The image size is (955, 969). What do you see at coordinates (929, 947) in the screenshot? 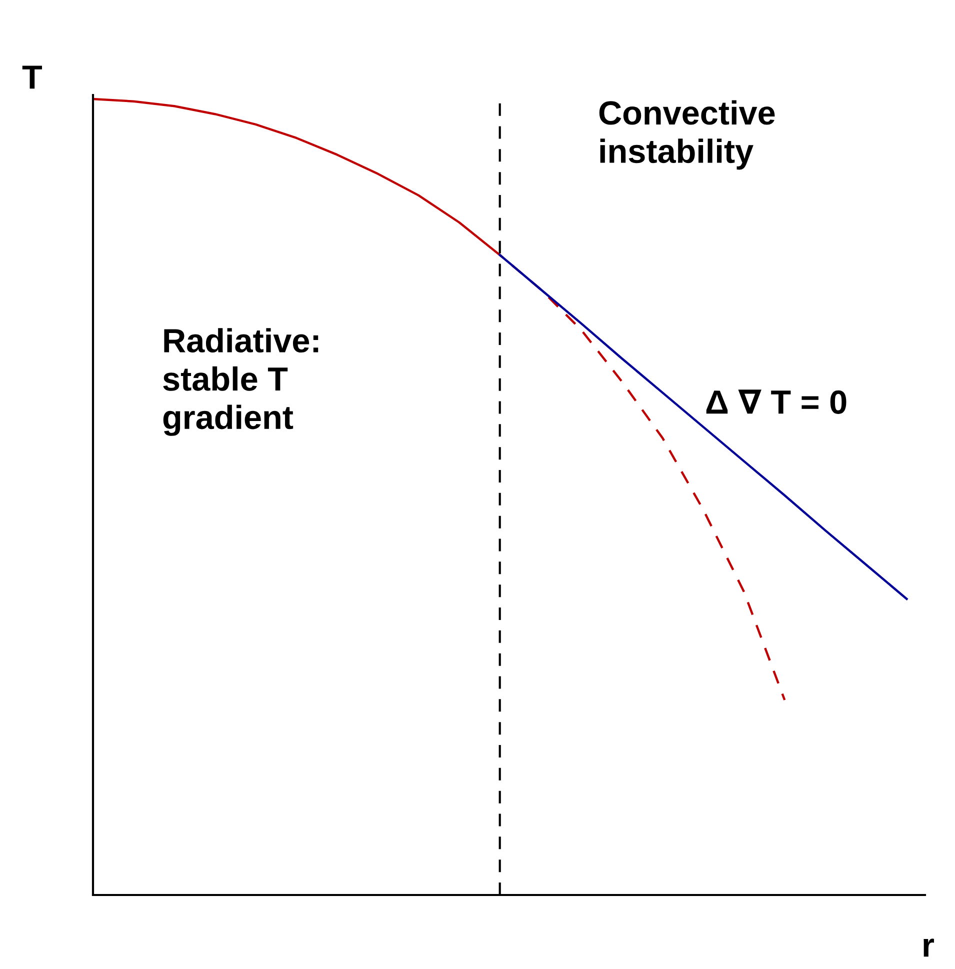
I see `x-axis-title: r` at bounding box center [929, 947].